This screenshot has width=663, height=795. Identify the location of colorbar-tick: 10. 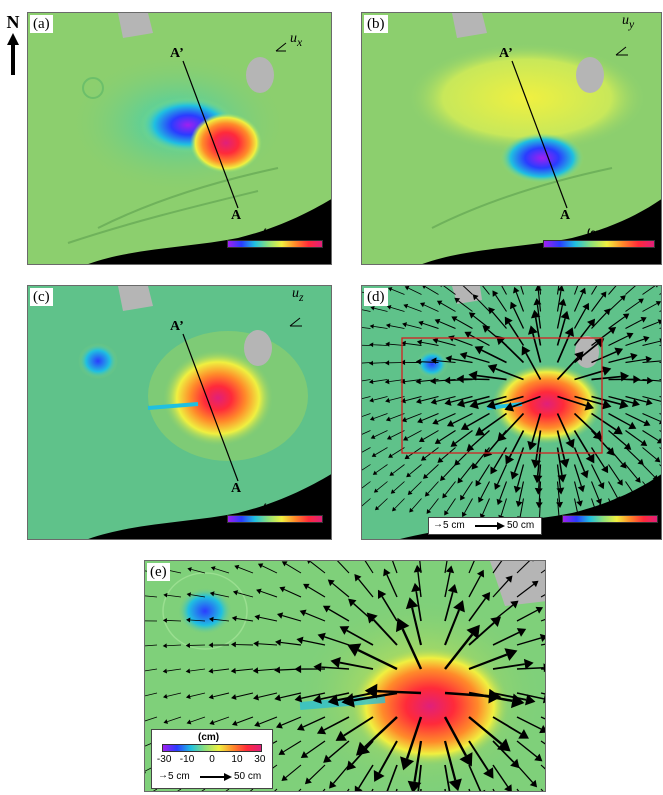
(297, 530).